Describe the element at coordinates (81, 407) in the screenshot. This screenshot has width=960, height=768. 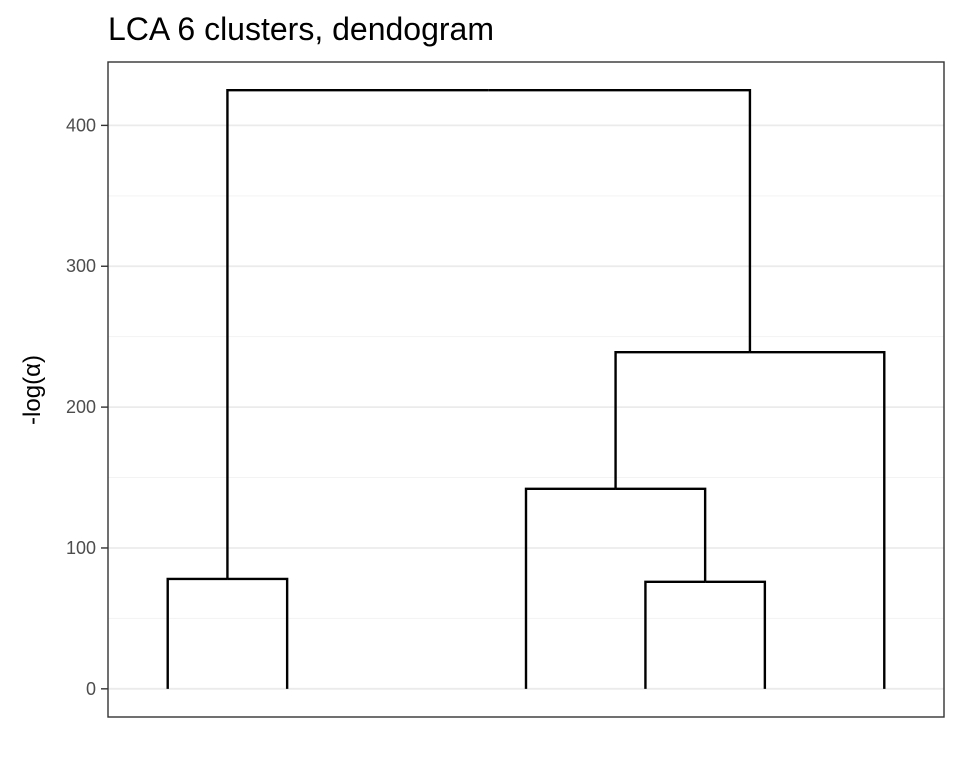
I see `y-tick-label: 200` at that location.